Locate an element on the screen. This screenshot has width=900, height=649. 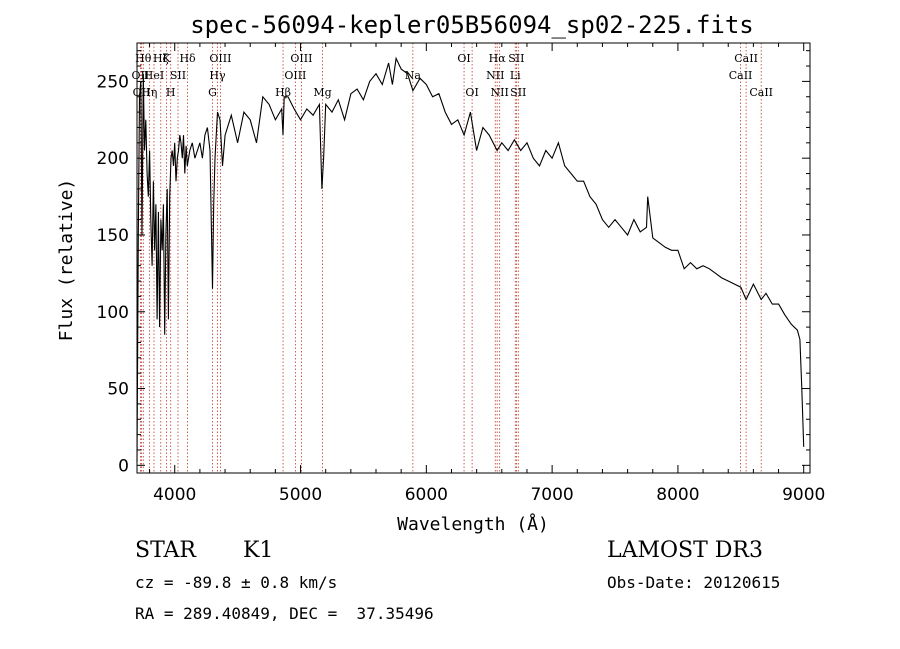
survey-label: LAMOST DR3 is located at coordinates (685, 550).